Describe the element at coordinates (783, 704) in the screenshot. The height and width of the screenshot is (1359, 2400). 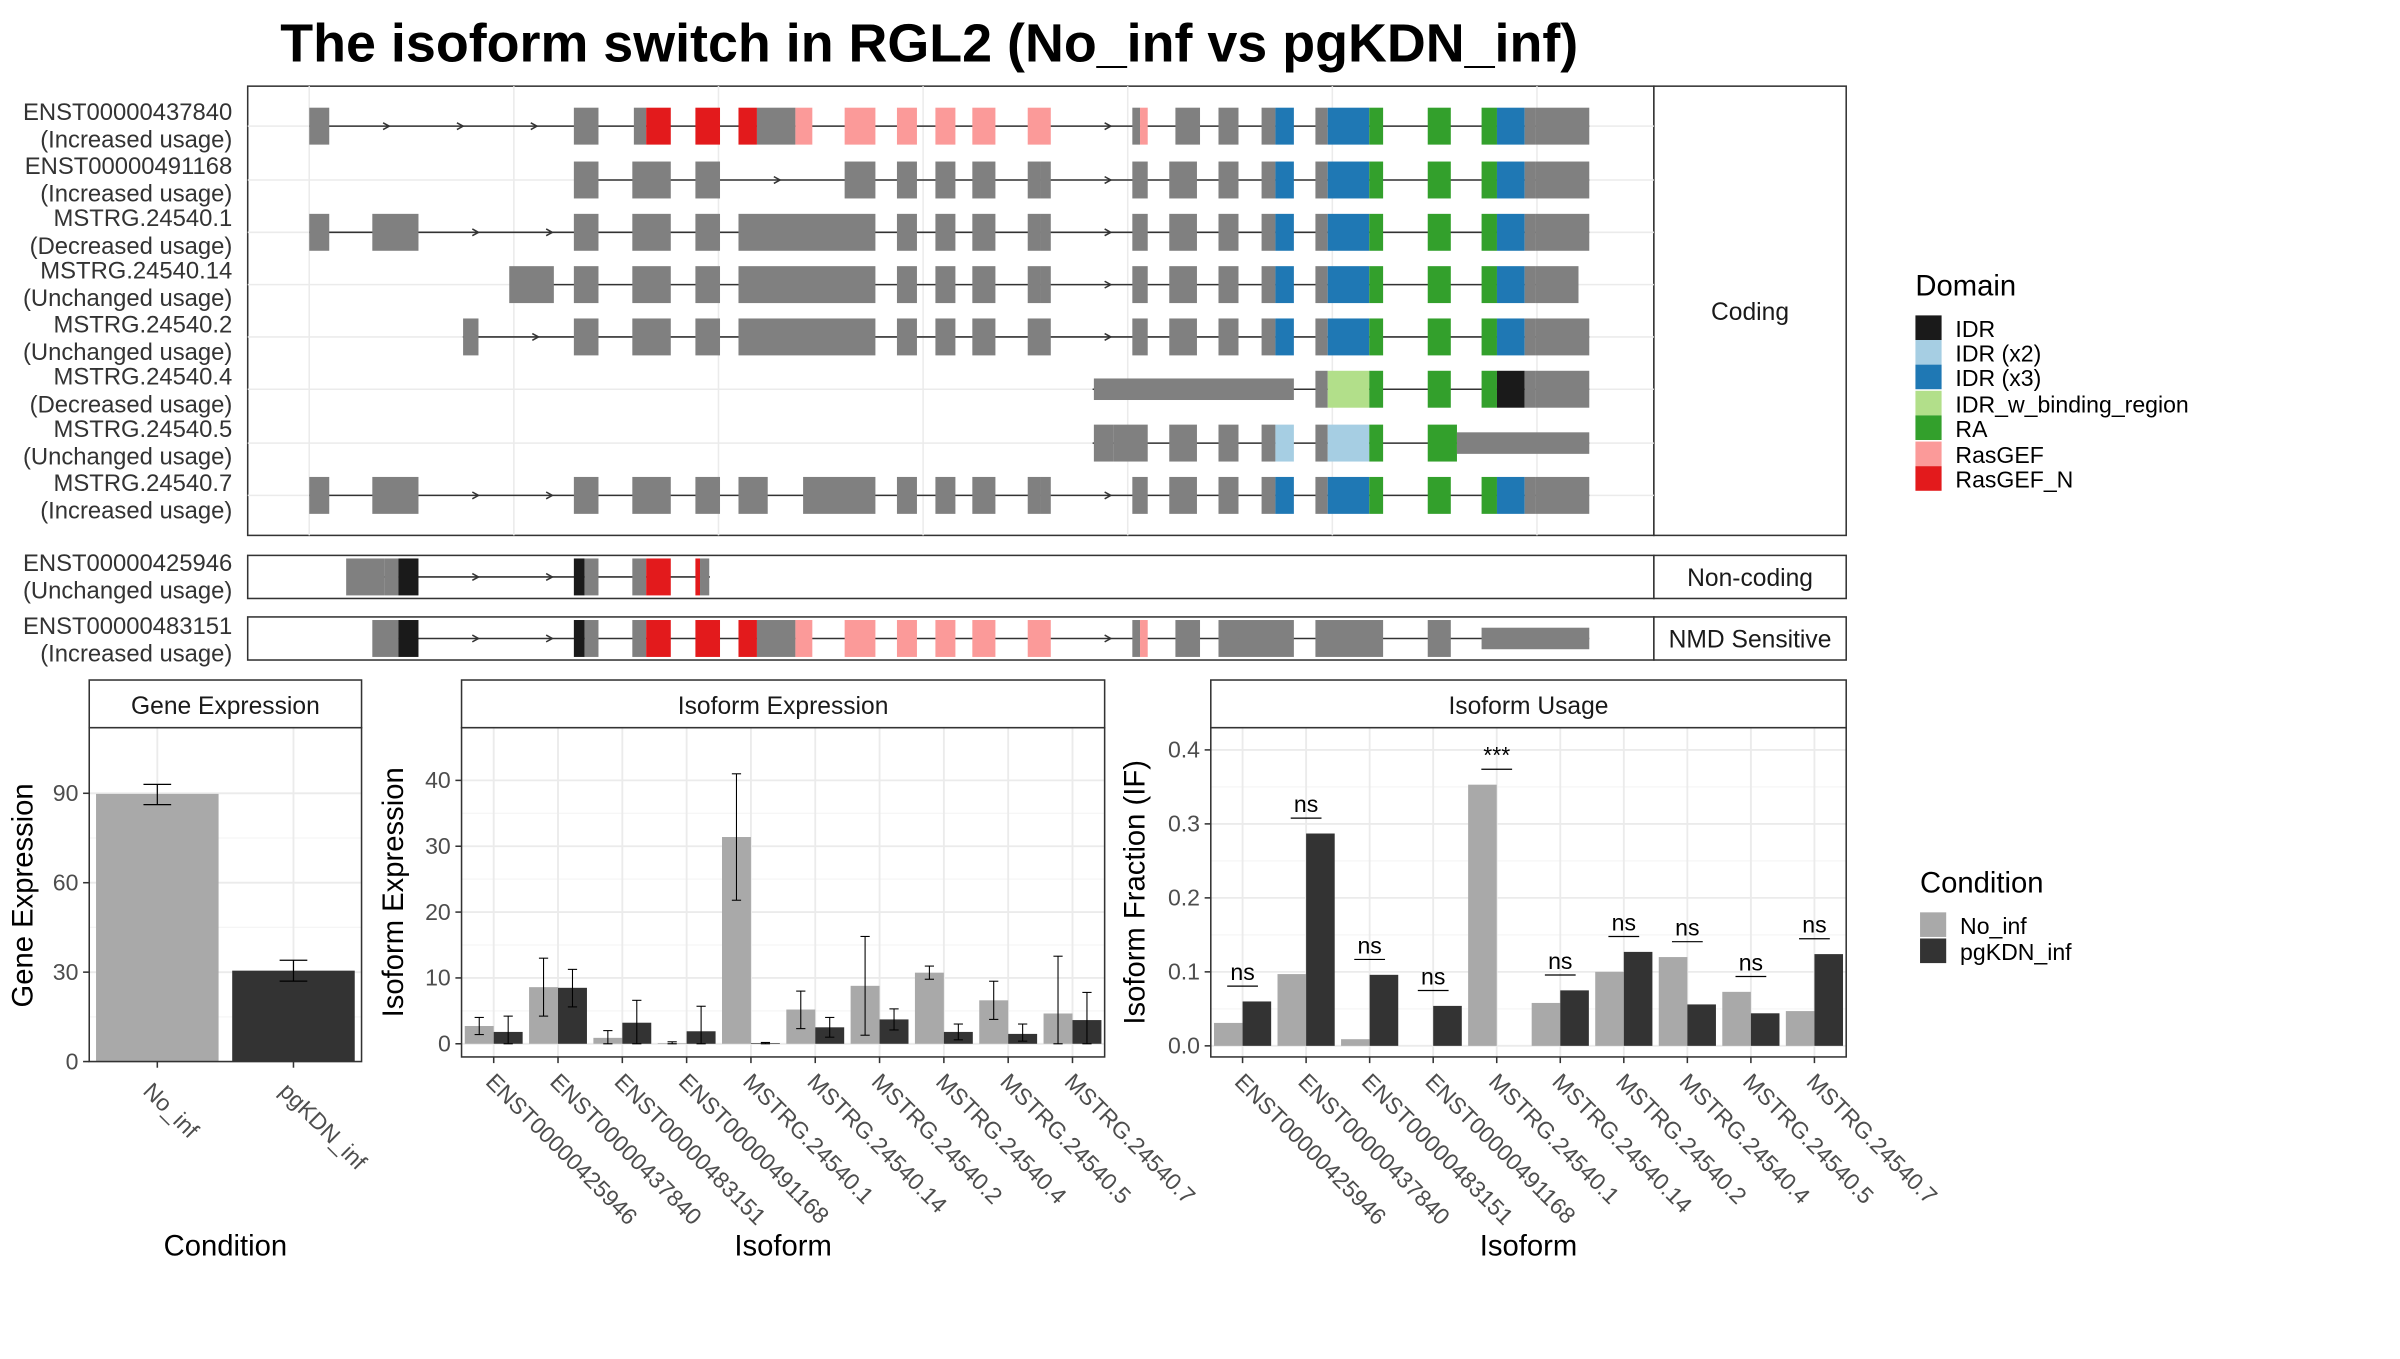
I see `isoform-expression-strip` at that location.